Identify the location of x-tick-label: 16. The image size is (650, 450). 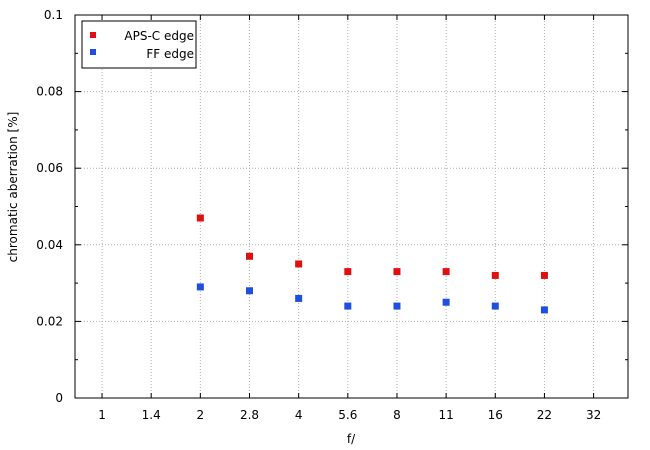
(495, 415).